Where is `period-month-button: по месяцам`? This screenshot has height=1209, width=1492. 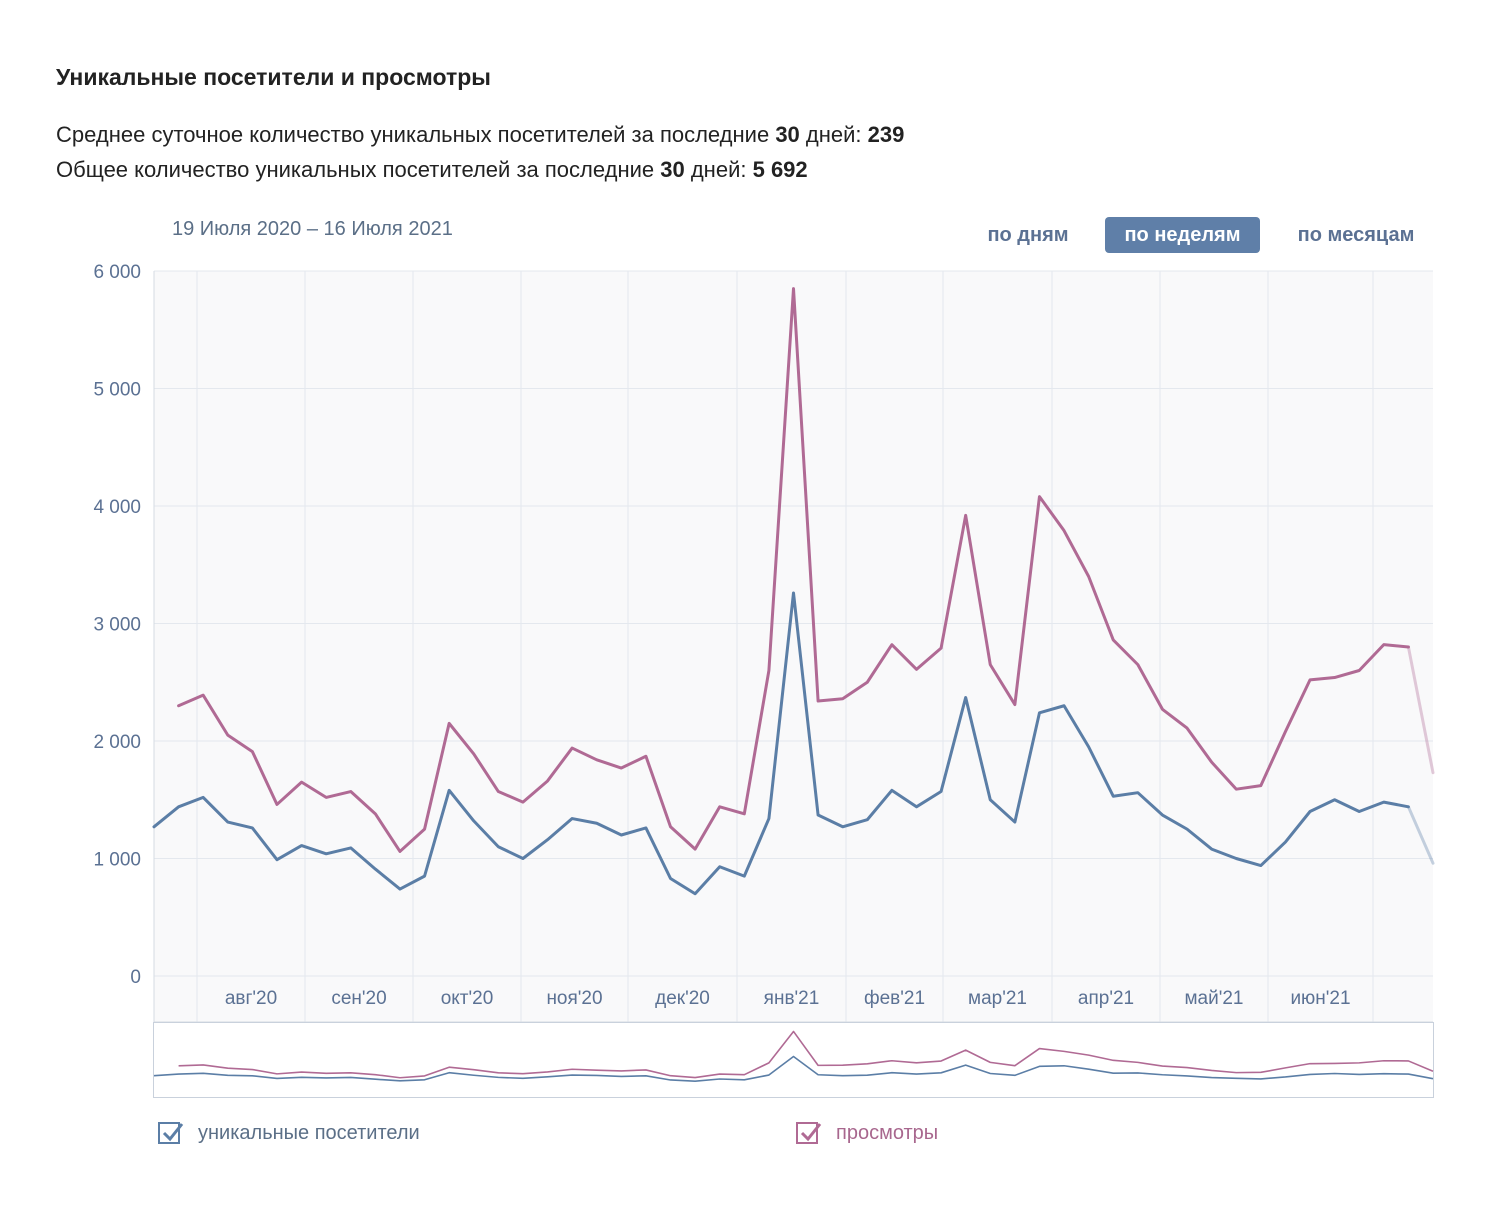
period-month-button: по месяцам is located at coordinates (1356, 235).